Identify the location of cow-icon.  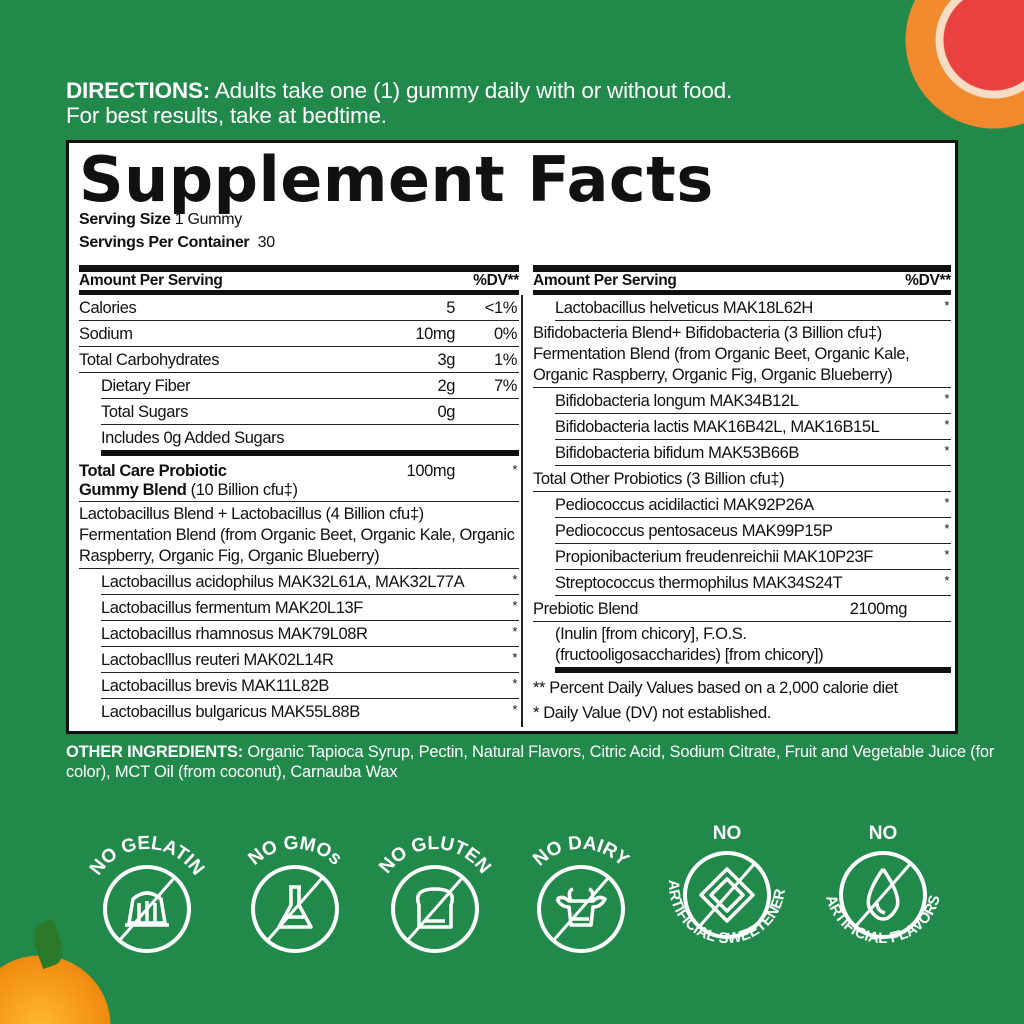
(581, 907).